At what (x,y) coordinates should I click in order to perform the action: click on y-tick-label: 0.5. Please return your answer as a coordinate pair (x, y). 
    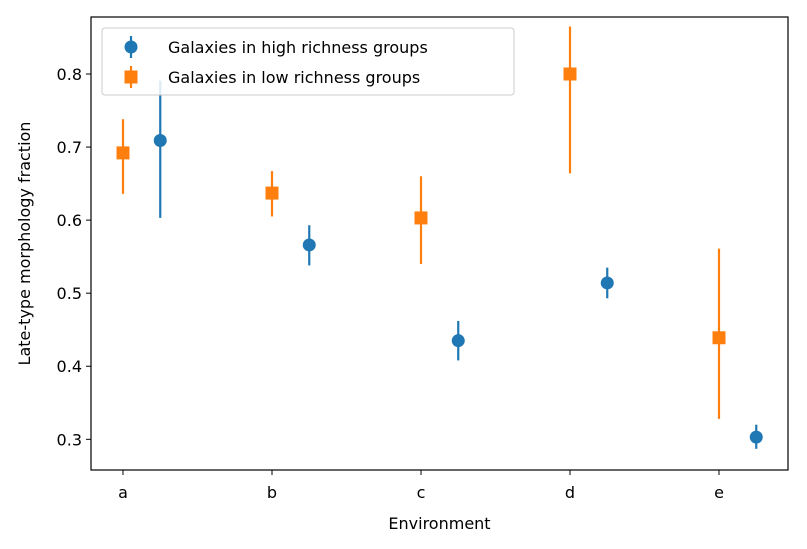
    Looking at the image, I should click on (69, 293).